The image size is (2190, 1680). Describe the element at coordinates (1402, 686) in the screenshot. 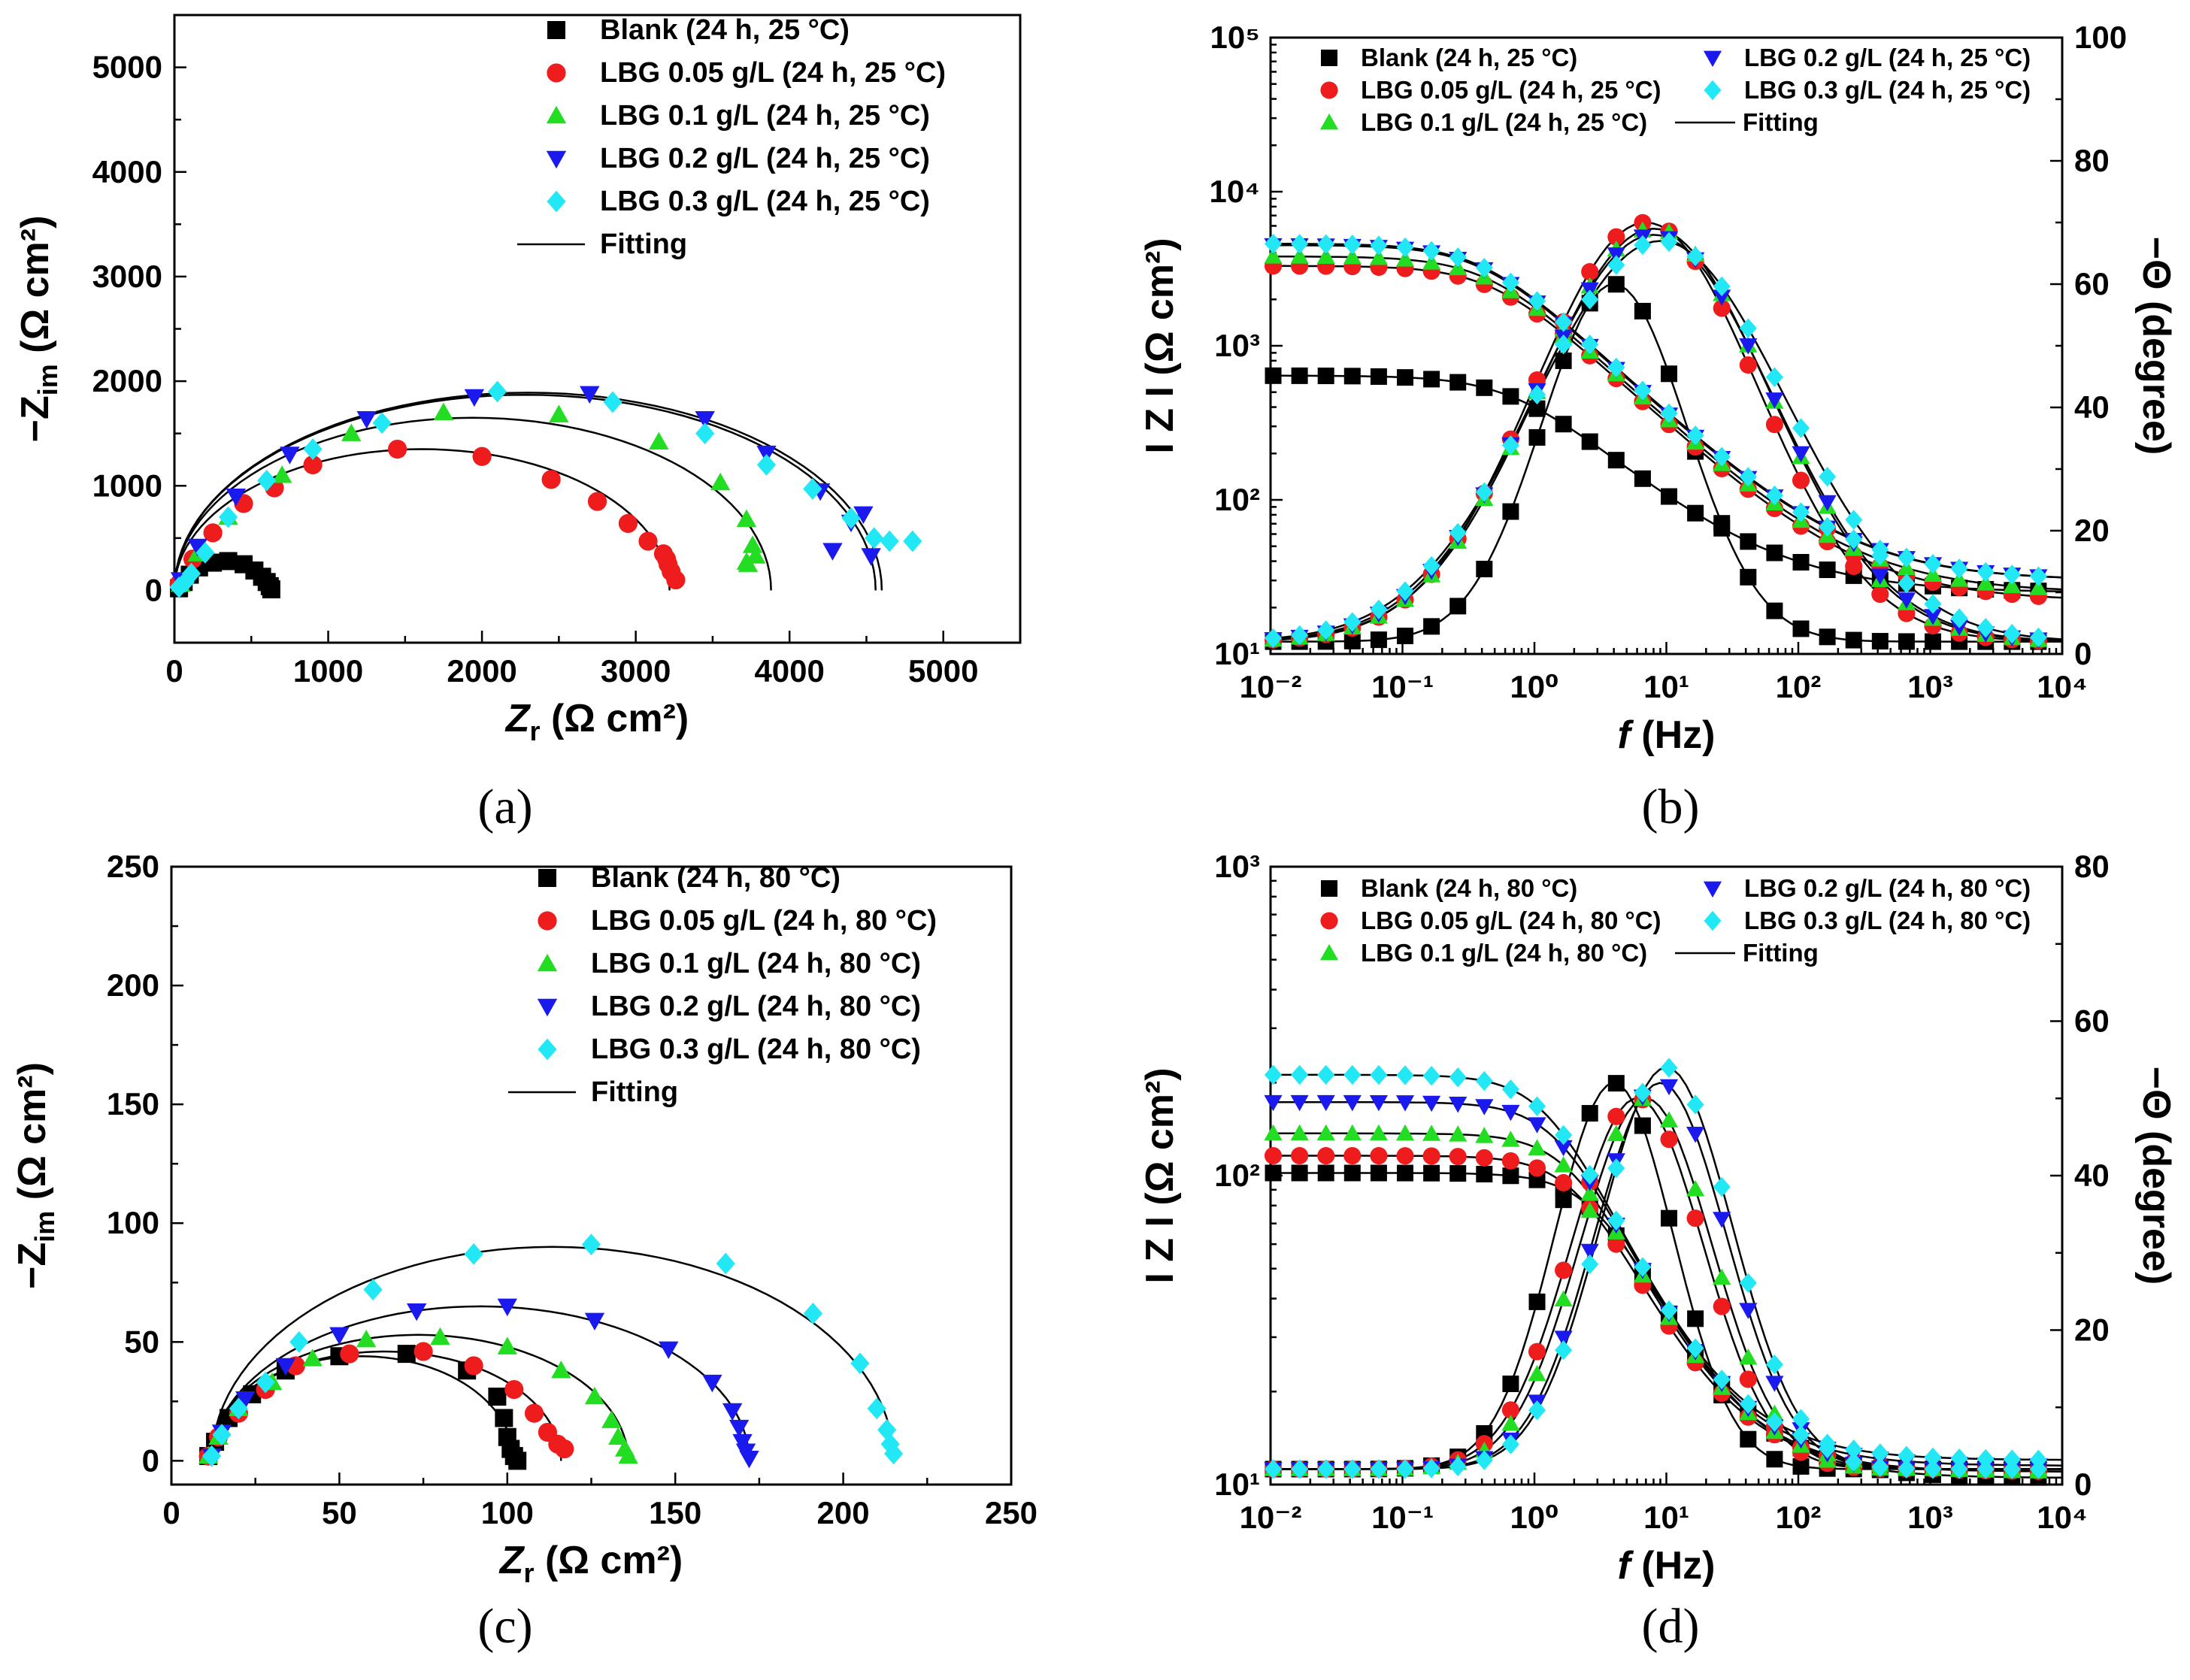

I see `x-tick-label: 10⁻¹` at that location.